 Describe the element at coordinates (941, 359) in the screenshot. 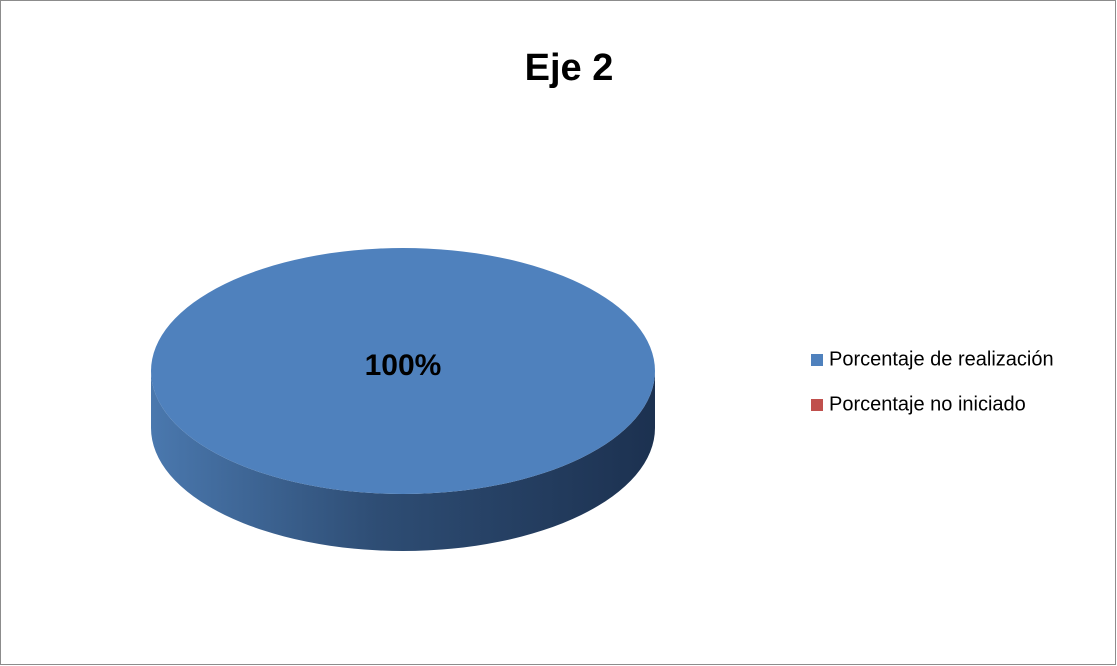

I see `legend-label: Porcentaje de realización` at that location.